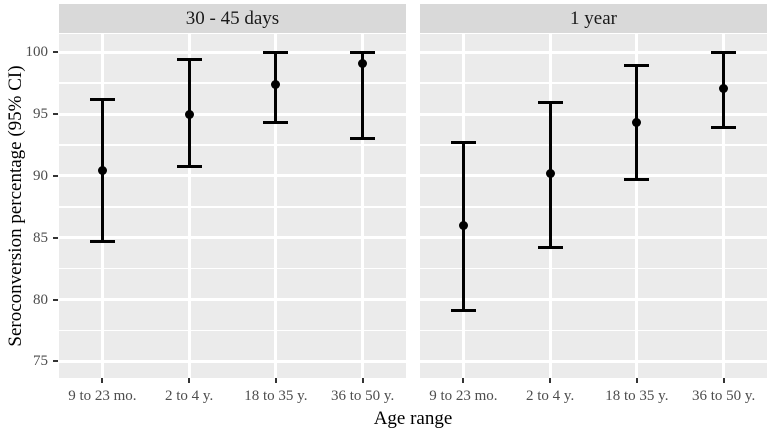  Describe the element at coordinates (40, 299) in the screenshot. I see `y-tick-label: 80` at that location.